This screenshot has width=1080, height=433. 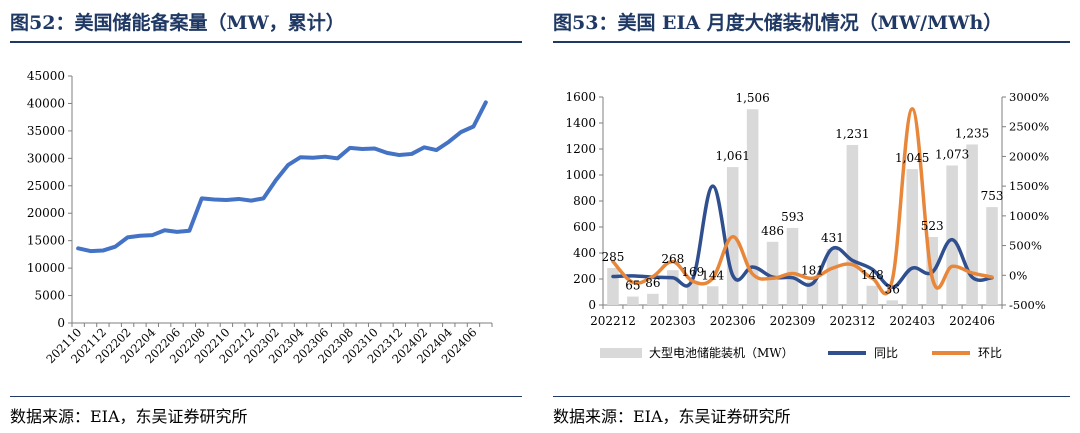 I want to click on y-tick-label: 30000, so click(x=46, y=158).